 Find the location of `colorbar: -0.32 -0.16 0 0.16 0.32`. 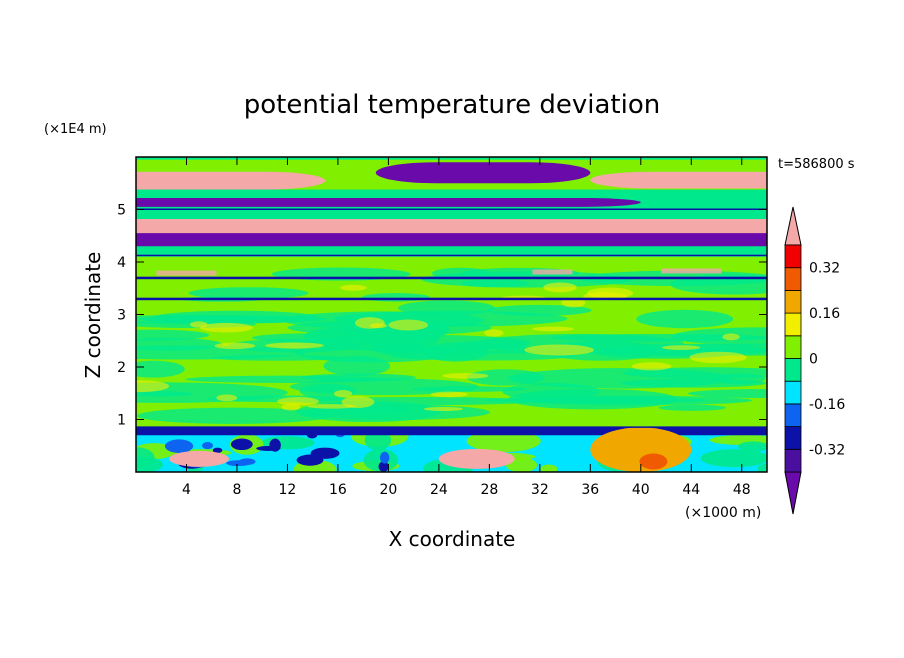

colorbar: -0.32 -0.16 0 0.16 0.32 is located at coordinates (814, 360).